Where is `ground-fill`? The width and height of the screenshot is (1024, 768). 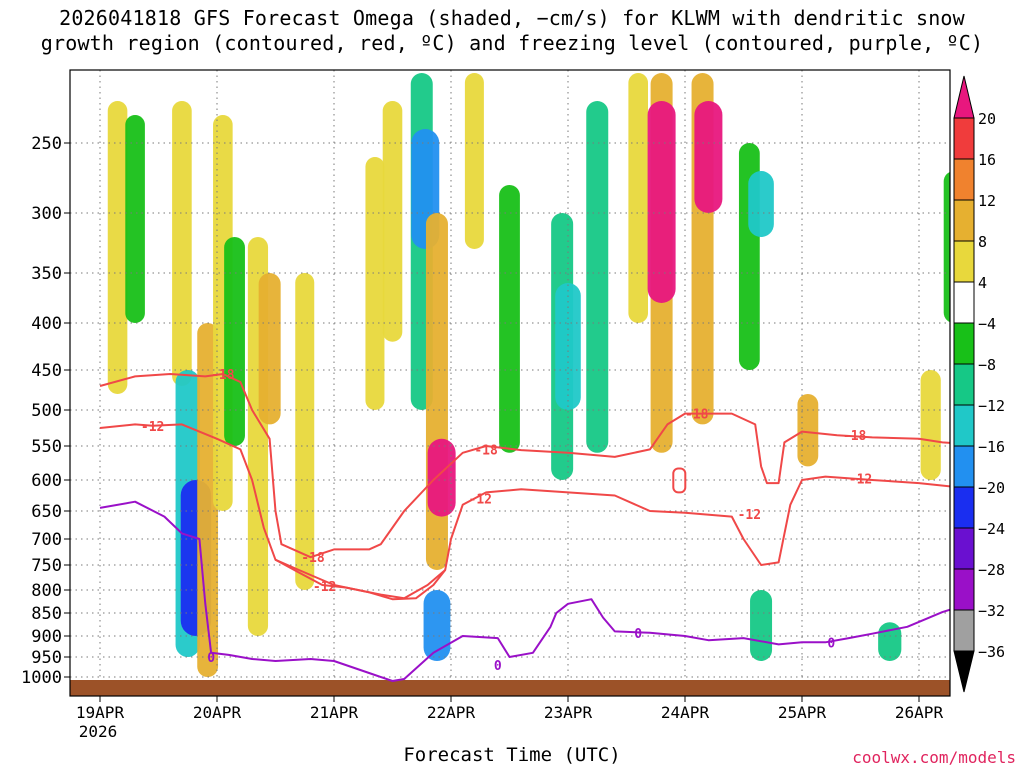 ground-fill is located at coordinates (510, 688).